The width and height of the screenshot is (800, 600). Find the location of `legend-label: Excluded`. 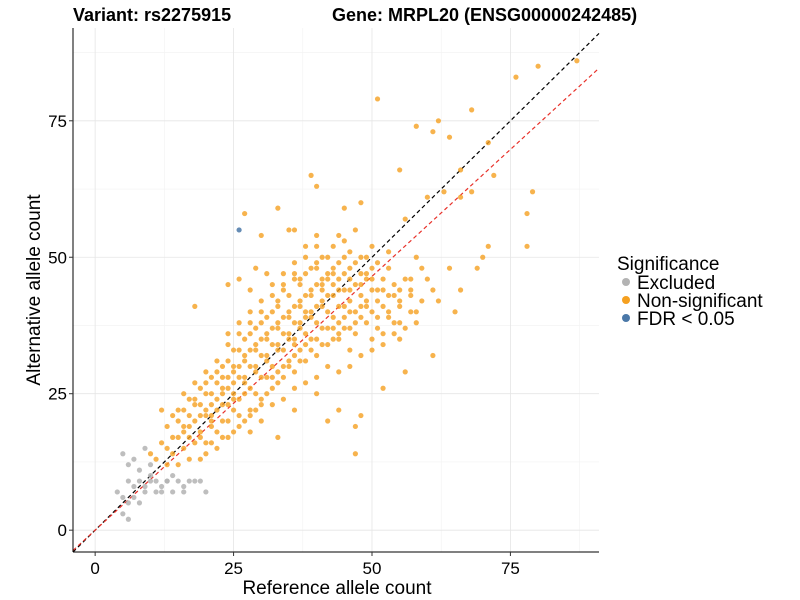

legend-label: Excluded is located at coordinates (676, 283).